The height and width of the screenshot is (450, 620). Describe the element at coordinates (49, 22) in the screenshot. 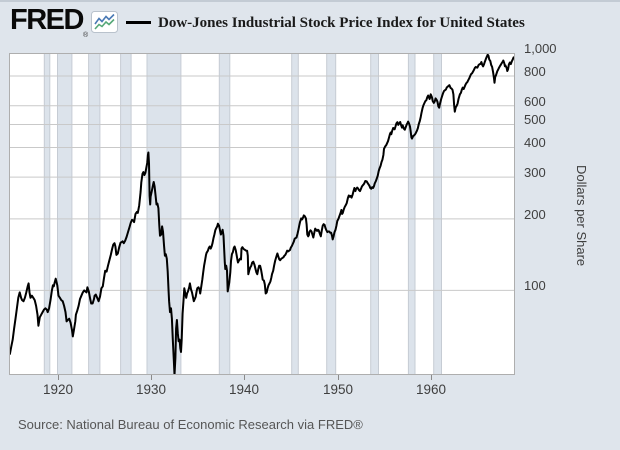

I see `fred-logo: FRED®` at that location.